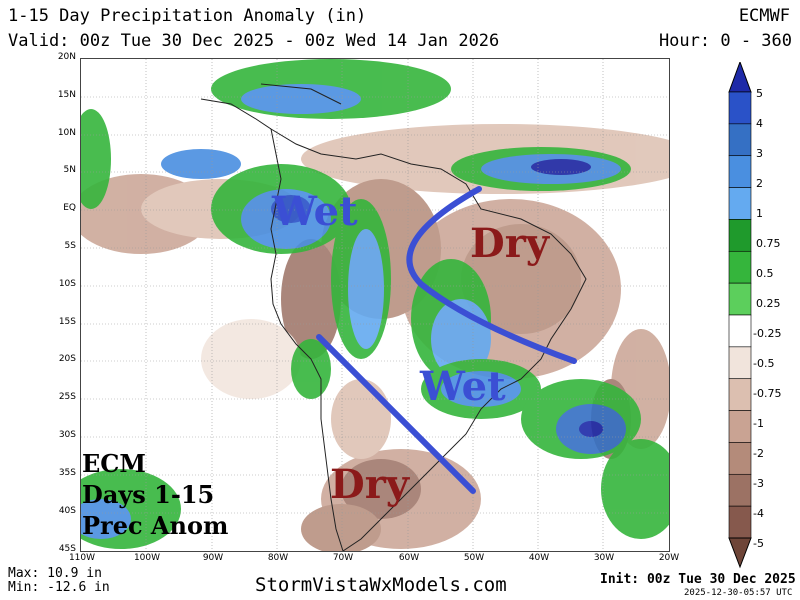  What do you see at coordinates (725, 41) in the screenshot?
I see `forecast-hours: Hour: 0 - 360` at bounding box center [725, 41].